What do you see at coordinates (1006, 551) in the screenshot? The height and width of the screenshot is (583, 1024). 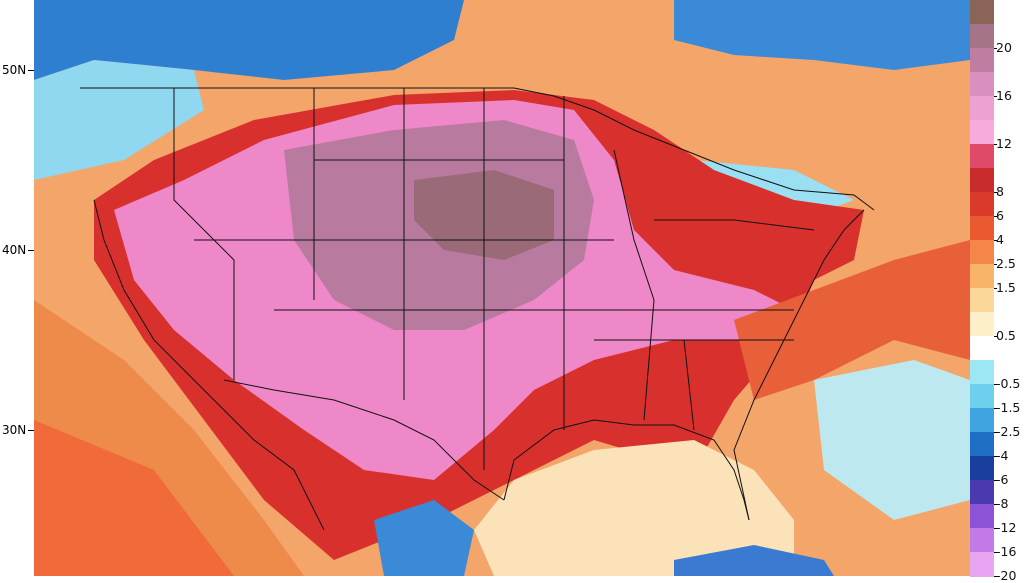 I see `colorbar-label: -16` at bounding box center [1006, 551].